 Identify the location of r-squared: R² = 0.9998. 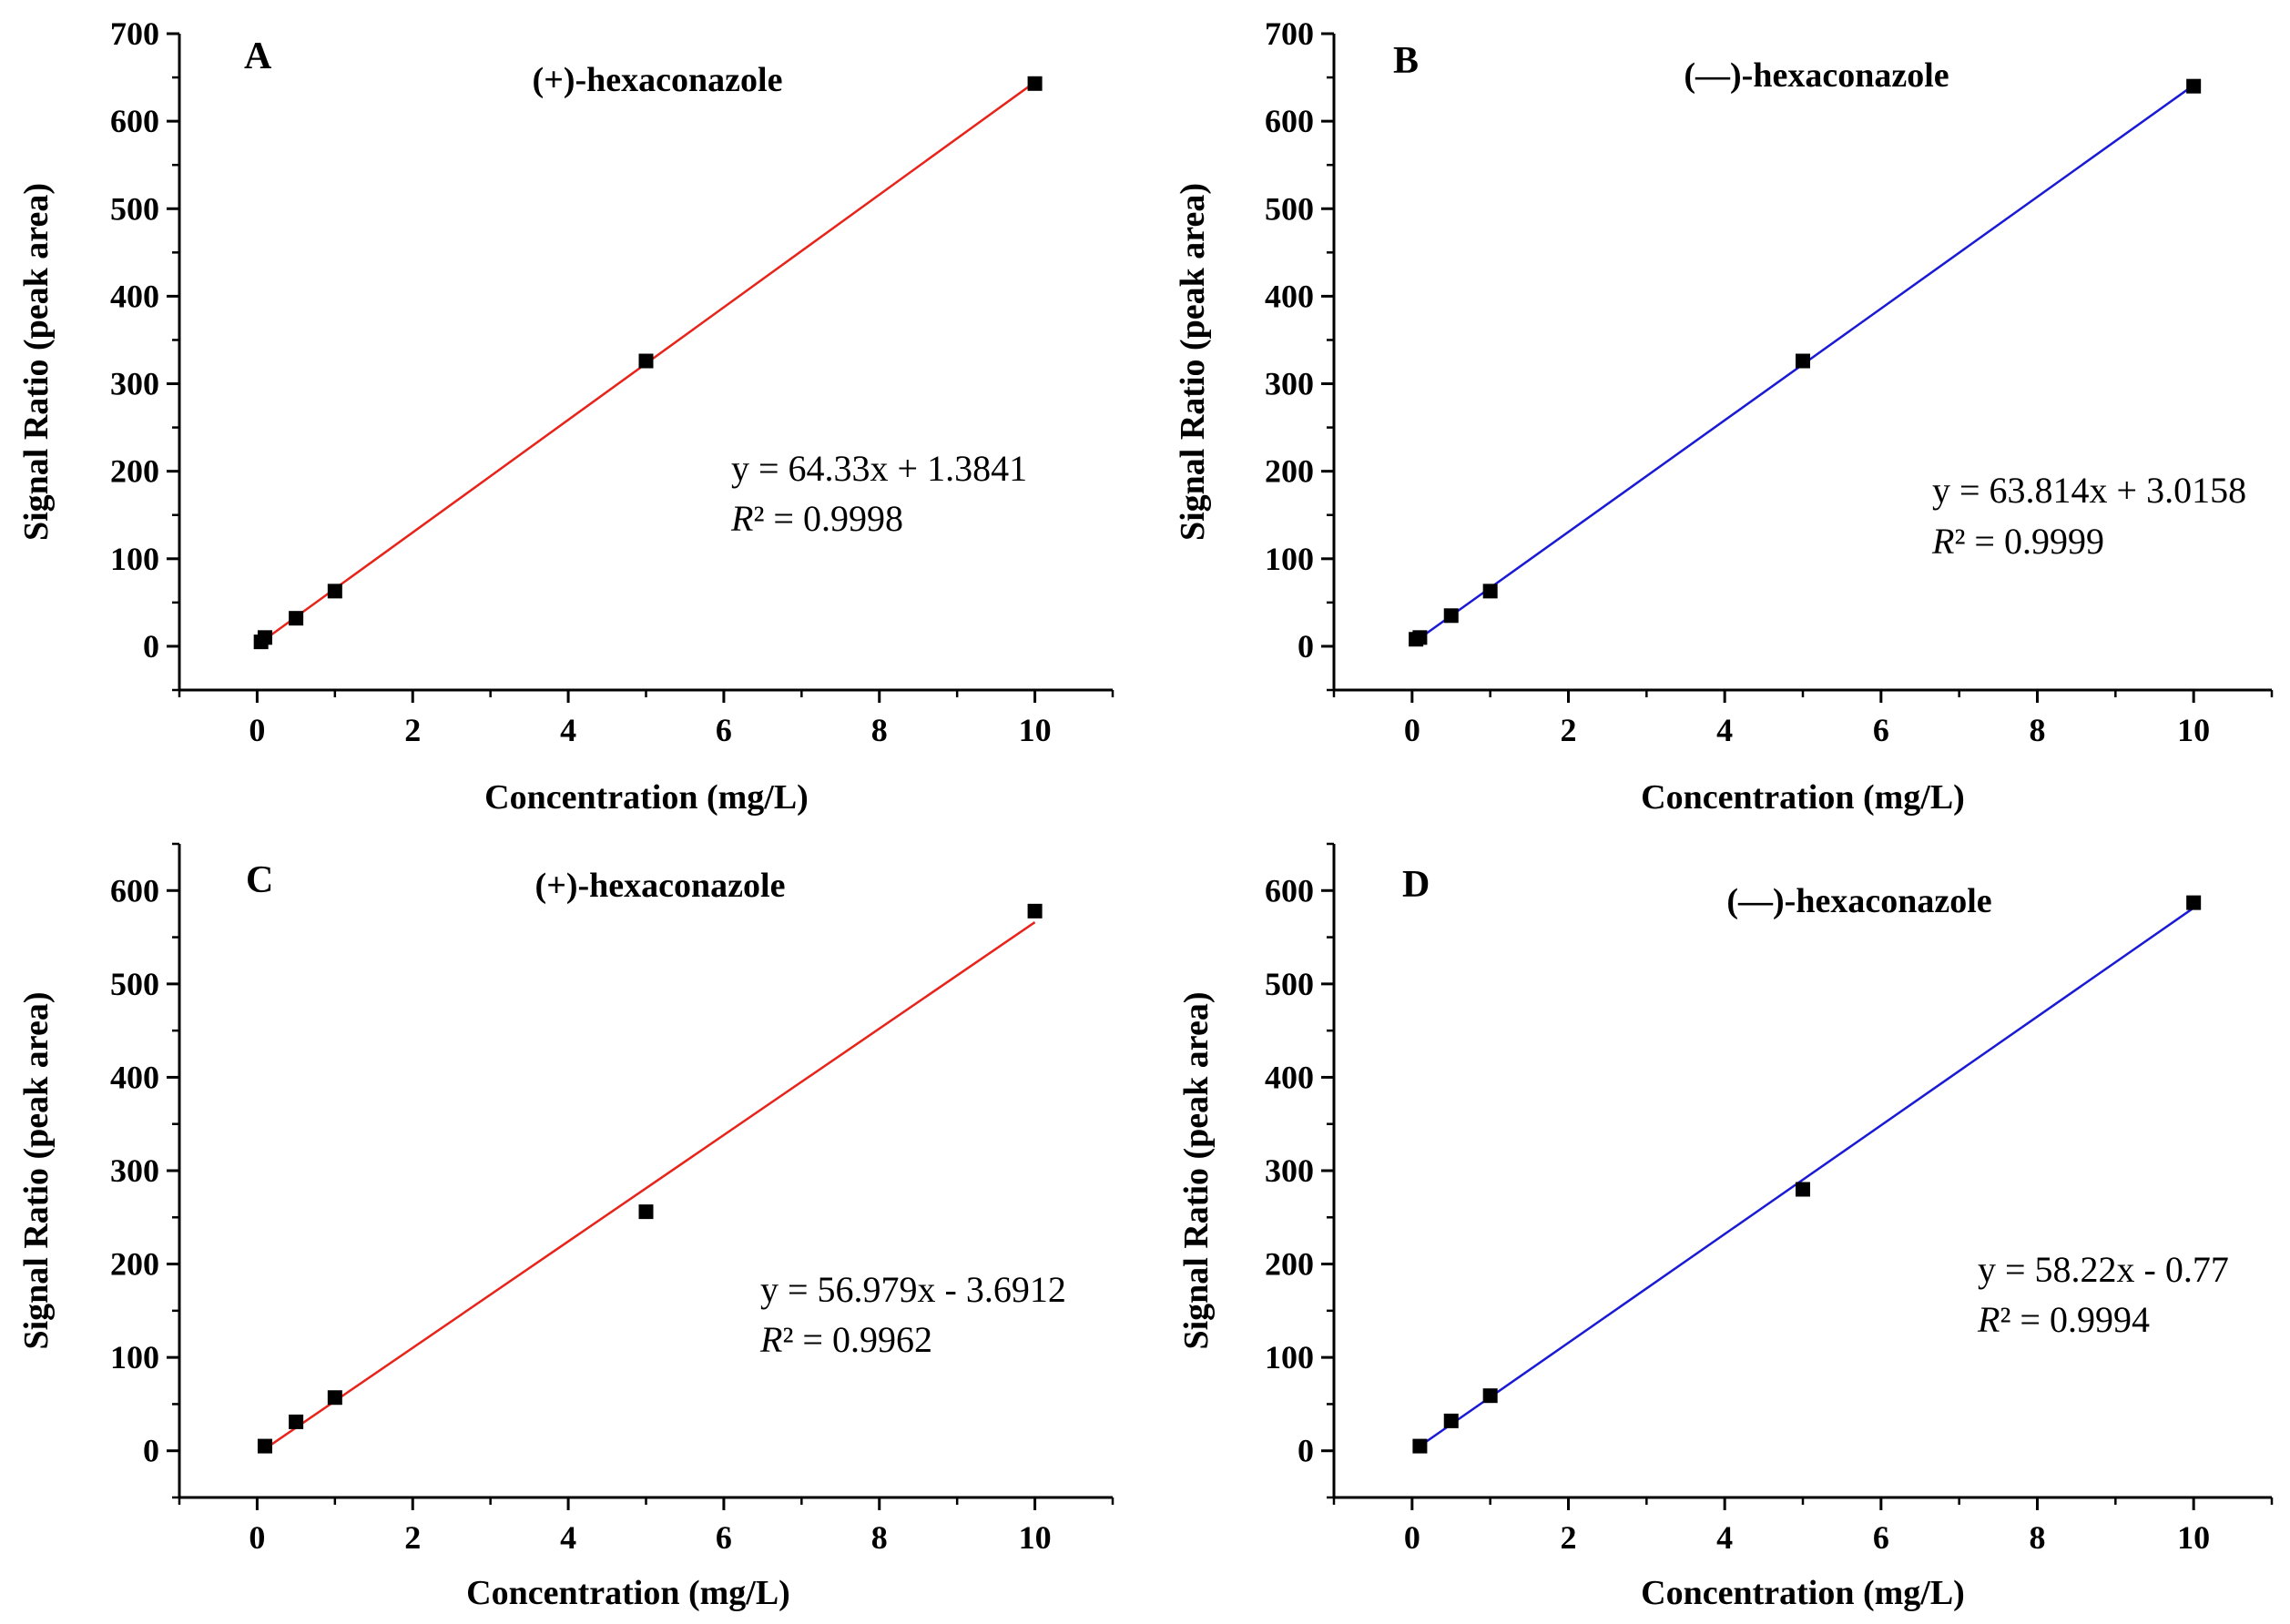
(816, 518).